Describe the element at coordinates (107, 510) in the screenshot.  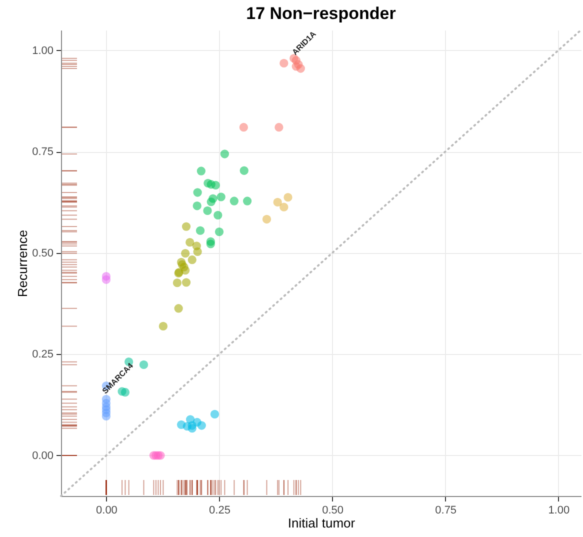
I see `x-tick-label: 0.00` at that location.